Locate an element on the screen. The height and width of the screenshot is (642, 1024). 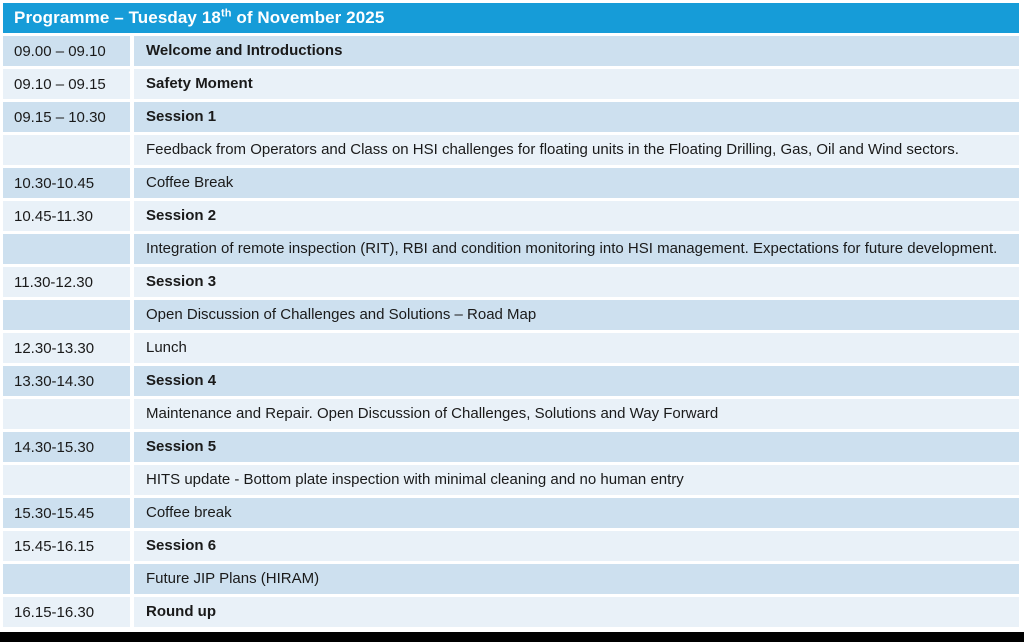
time-cell: 13.30-14.30 is located at coordinates (66, 381).